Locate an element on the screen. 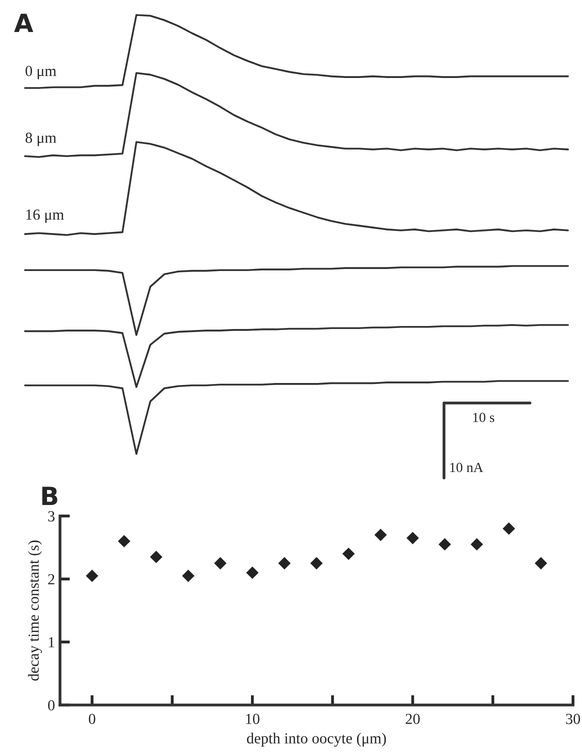 The image size is (582, 753). x-tick-label: 10 is located at coordinates (253, 719).